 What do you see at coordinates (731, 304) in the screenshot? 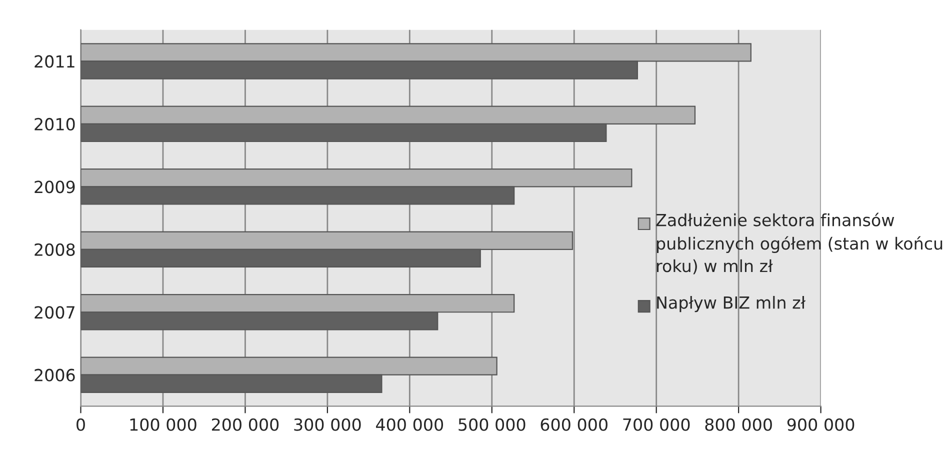
I see `legend-label: Napływ BIZ mln zł` at bounding box center [731, 304].